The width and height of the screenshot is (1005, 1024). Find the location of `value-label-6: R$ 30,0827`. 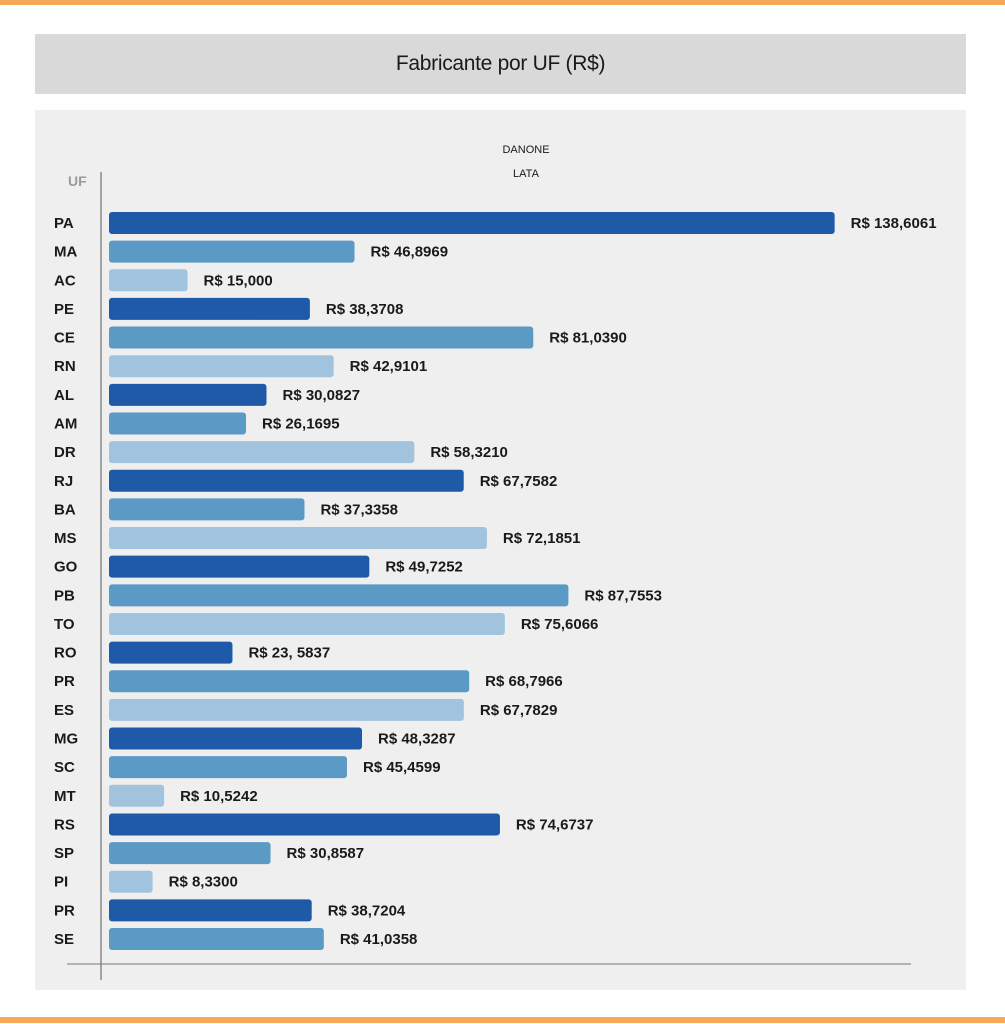

value-label-6: R$ 30,0827 is located at coordinates (321, 395).